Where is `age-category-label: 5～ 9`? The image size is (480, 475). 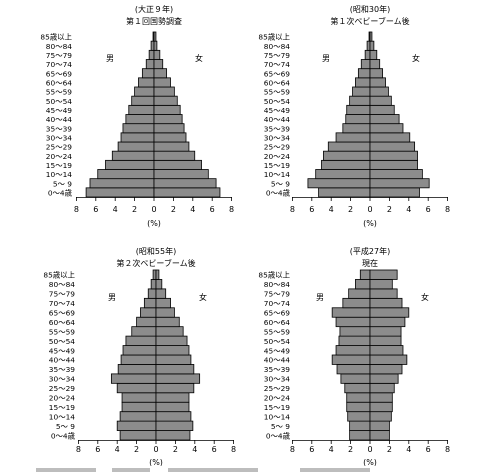
age-category-label: 5～ 9 is located at coordinates (65, 426).